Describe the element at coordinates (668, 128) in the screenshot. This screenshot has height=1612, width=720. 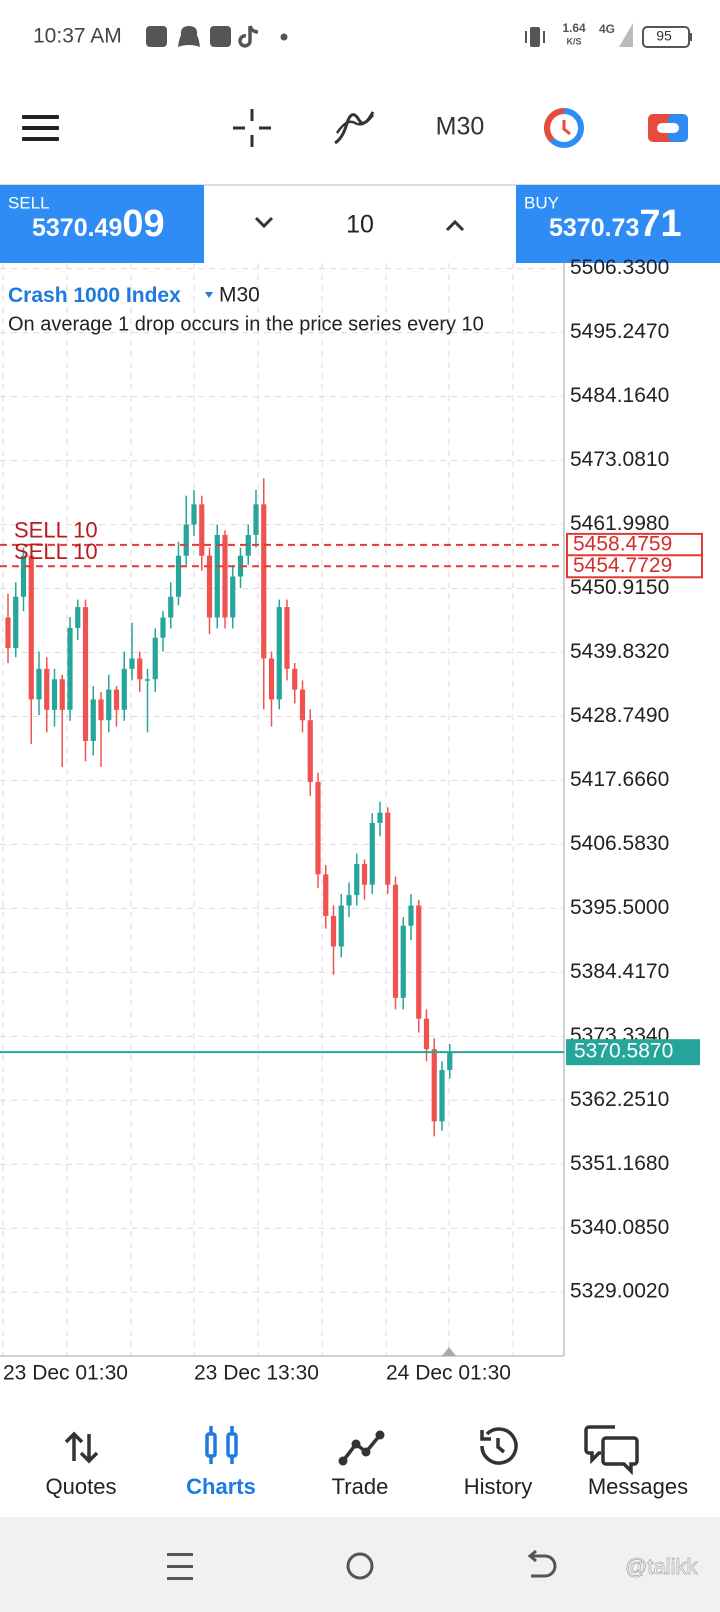
I see `trade-button` at that location.